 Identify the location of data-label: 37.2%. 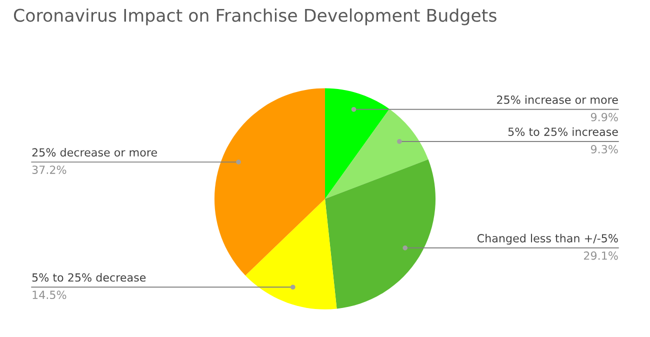
(49, 170).